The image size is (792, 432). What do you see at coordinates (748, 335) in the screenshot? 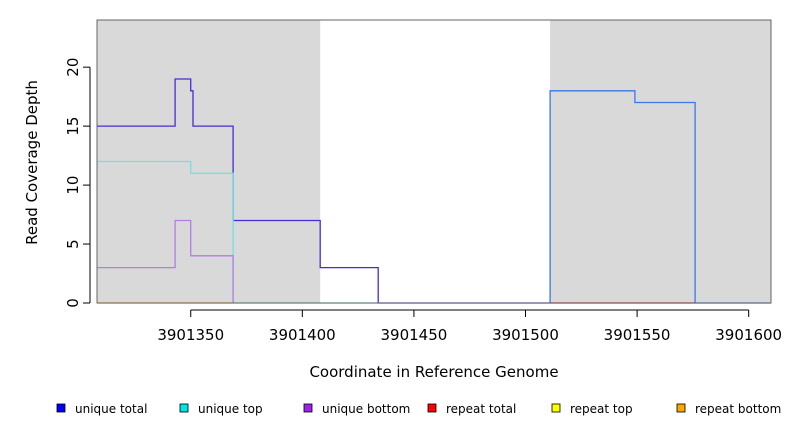
I see `x-tick-label: 3901600` at bounding box center [748, 335].